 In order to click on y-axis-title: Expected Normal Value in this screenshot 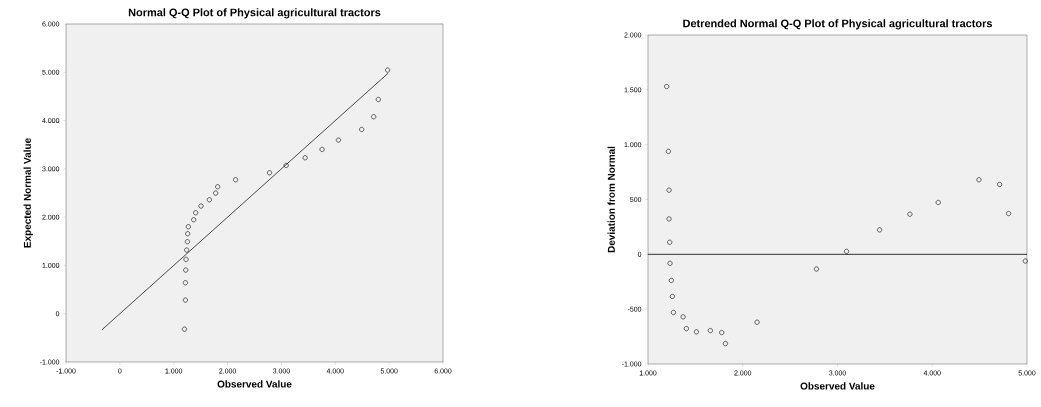, I will do `click(28, 193)`.